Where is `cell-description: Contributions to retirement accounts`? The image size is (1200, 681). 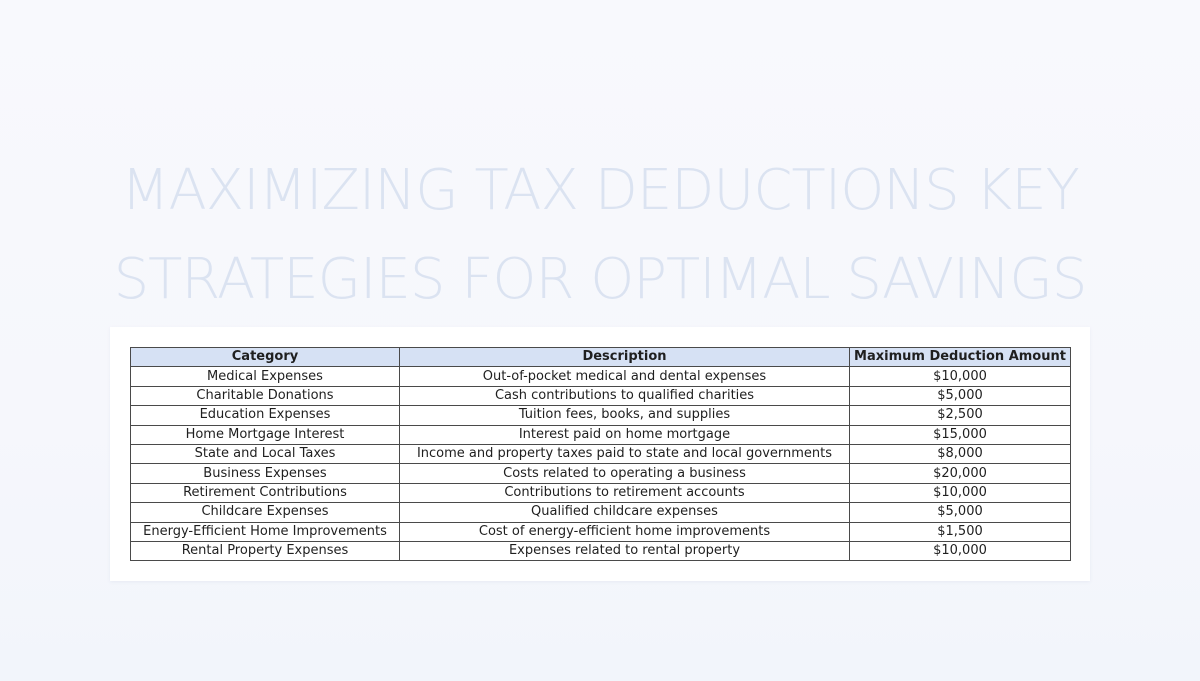 cell-description: Contributions to retirement accounts is located at coordinates (624, 493).